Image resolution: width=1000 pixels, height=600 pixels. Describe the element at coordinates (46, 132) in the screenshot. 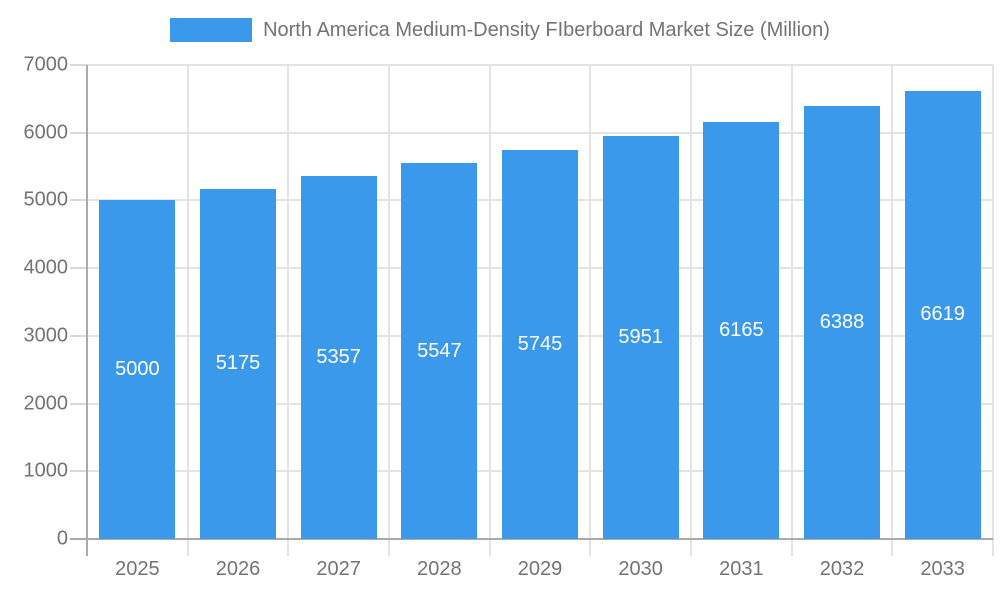

I see `y-axis-tick-label: 6000` at that location.